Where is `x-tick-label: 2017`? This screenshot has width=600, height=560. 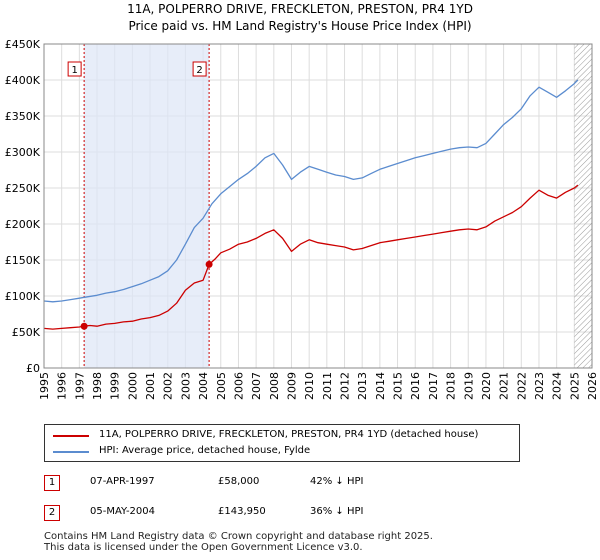
x-tick-label: 2017 is located at coordinates (433, 386).